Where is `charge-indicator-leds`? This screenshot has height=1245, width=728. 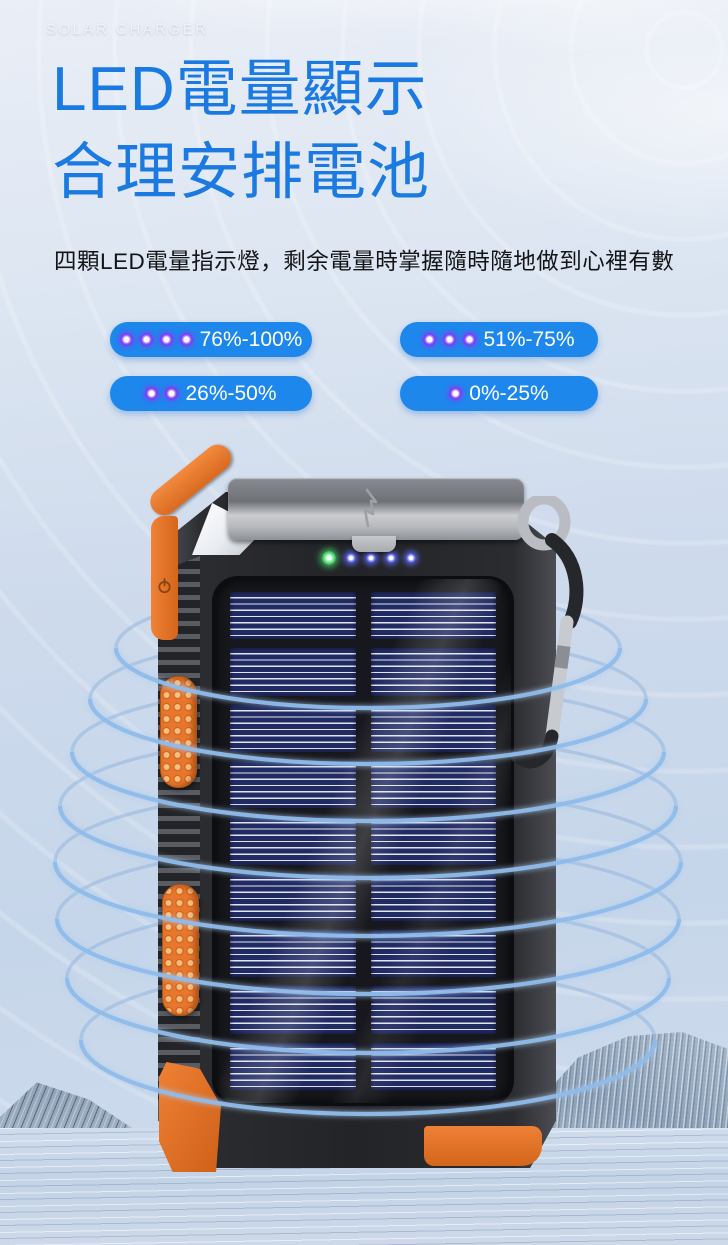
charge-indicator-leds is located at coordinates (369, 558).